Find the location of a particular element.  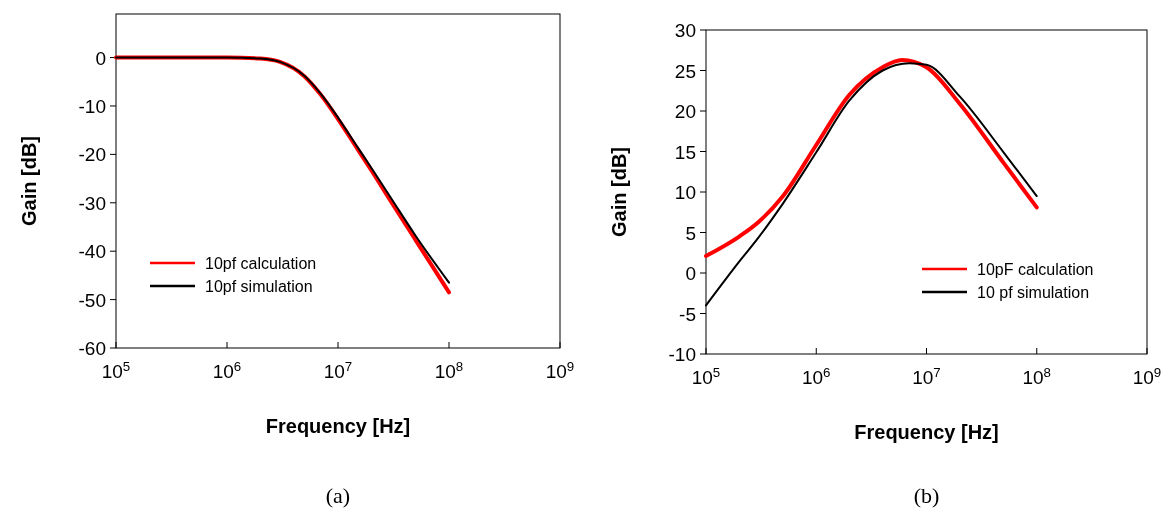

y-tick-label: 15 is located at coordinates (685, 152).